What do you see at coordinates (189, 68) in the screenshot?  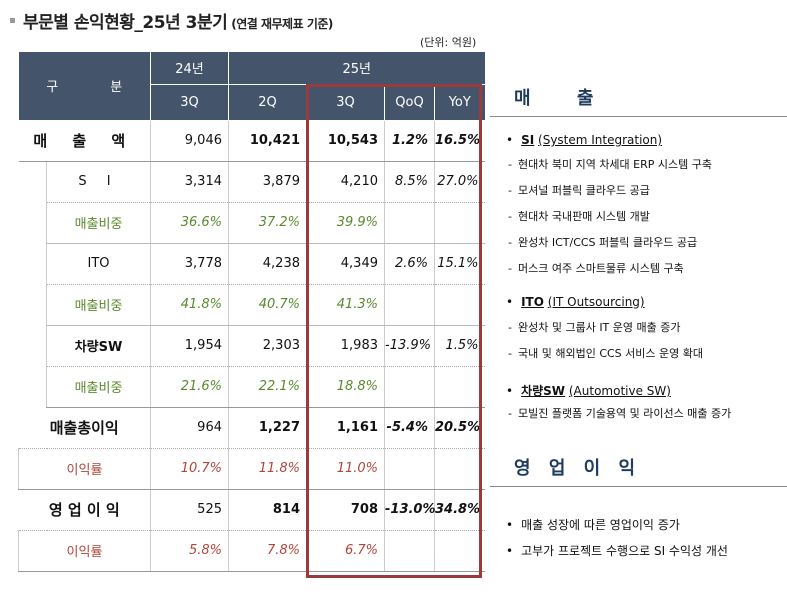 I see `header-year-prev: 24년` at bounding box center [189, 68].